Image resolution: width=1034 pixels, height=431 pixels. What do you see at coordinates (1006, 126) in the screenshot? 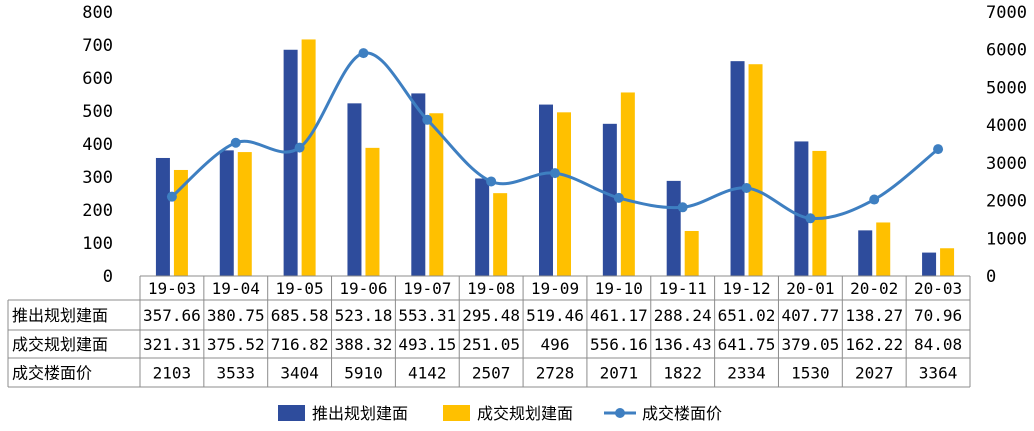
I see `right-axis-tick-label: 4000` at bounding box center [1006, 126].